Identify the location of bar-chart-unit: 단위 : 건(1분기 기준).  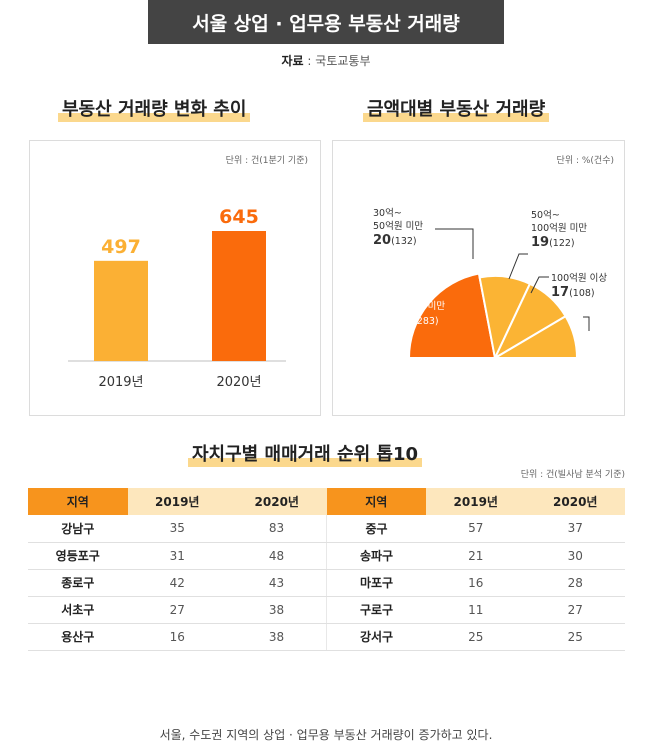
(266, 161).